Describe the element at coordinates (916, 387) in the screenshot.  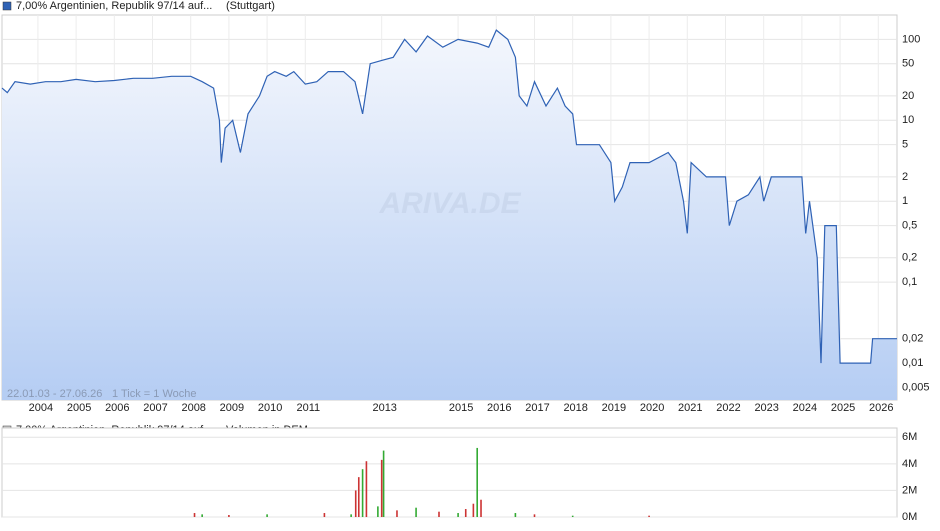
I see `y-tick-label: 0,005` at that location.